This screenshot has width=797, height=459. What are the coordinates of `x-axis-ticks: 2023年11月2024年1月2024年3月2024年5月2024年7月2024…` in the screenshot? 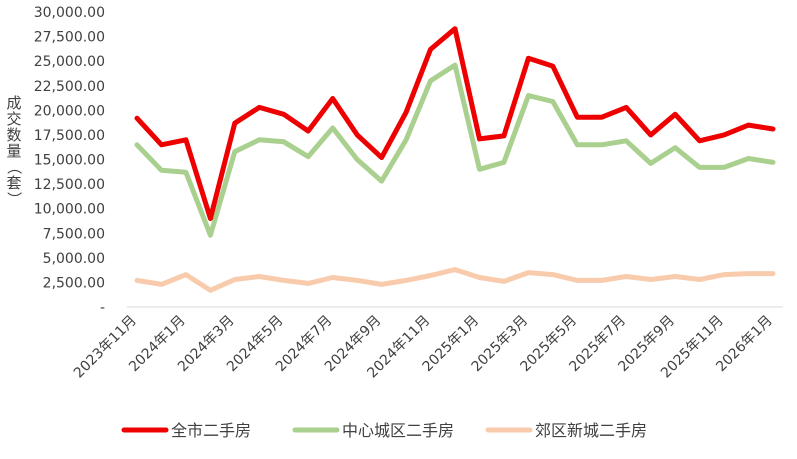 It's located at (423, 347).